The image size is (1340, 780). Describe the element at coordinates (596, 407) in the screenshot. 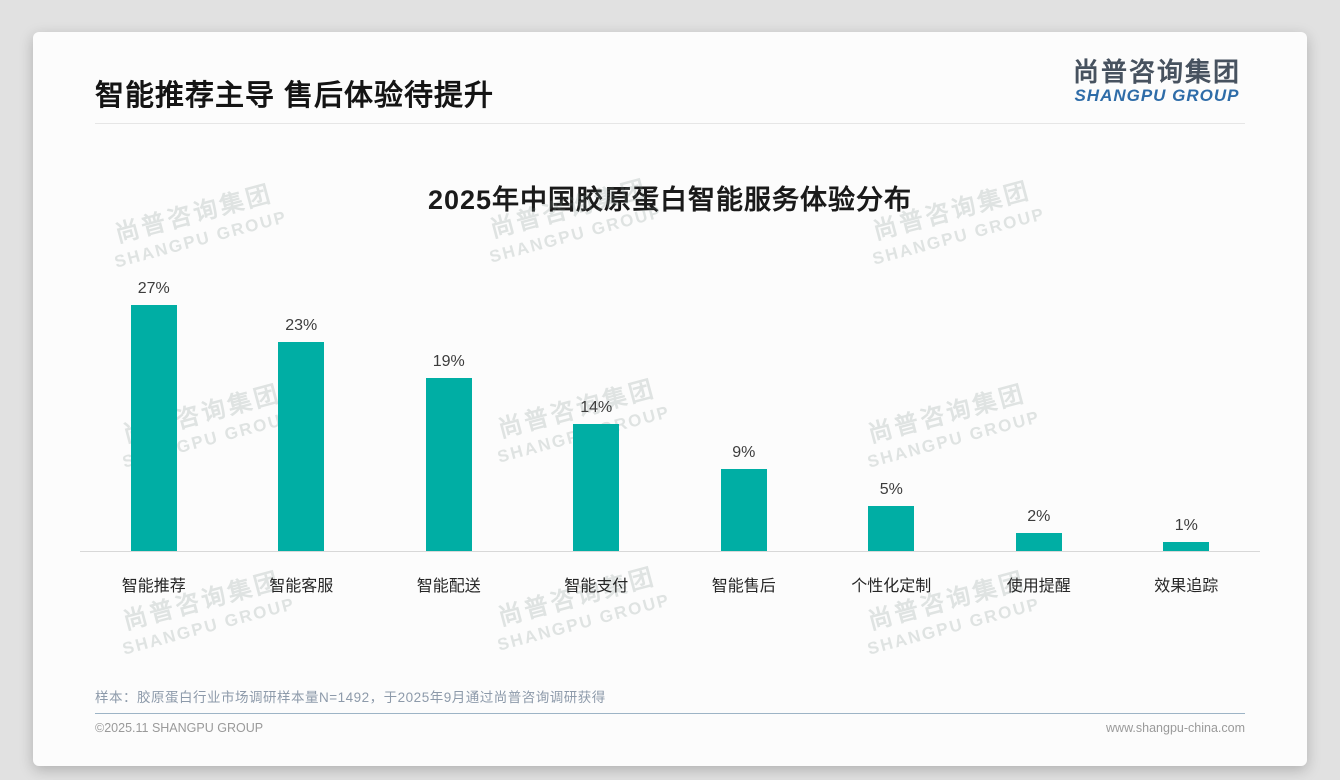

I see `bar-value-label: 14%` at that location.